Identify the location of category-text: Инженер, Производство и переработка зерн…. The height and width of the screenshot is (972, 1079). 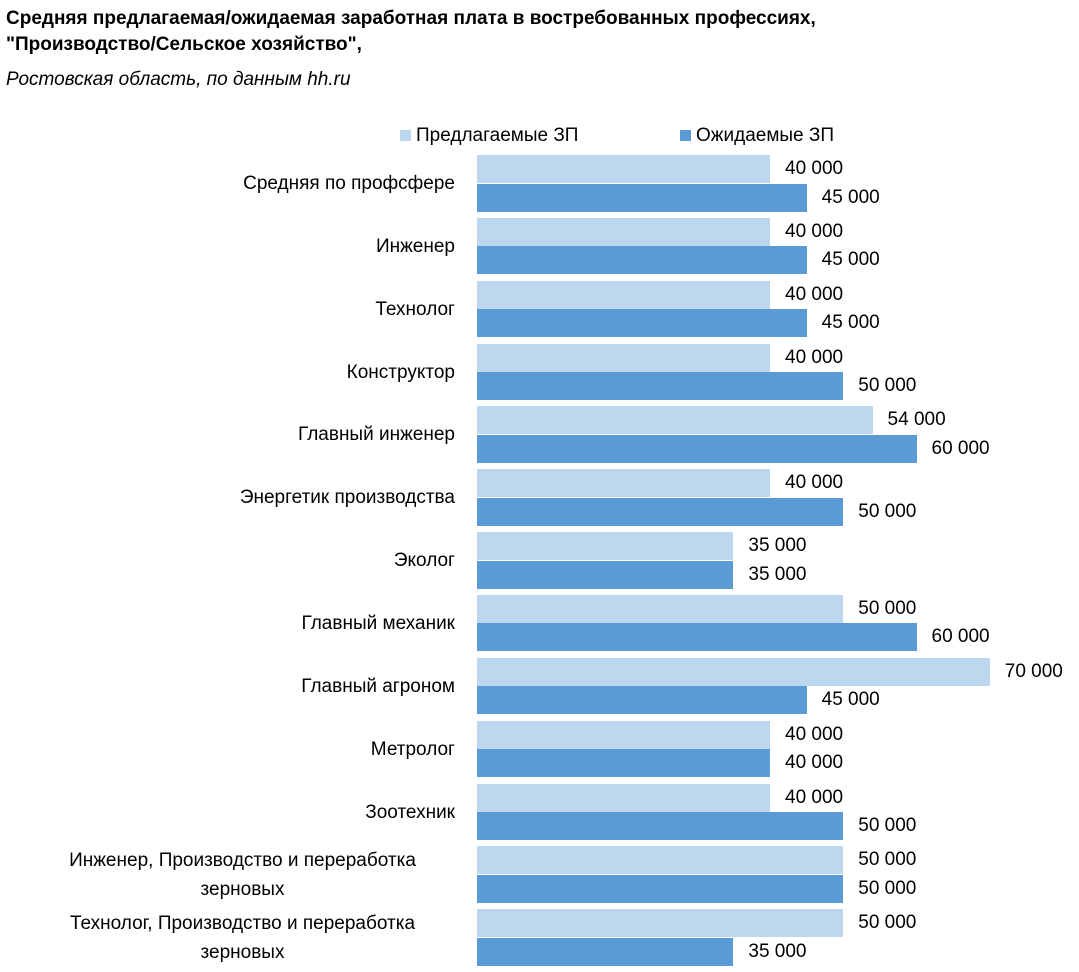
(242, 874).